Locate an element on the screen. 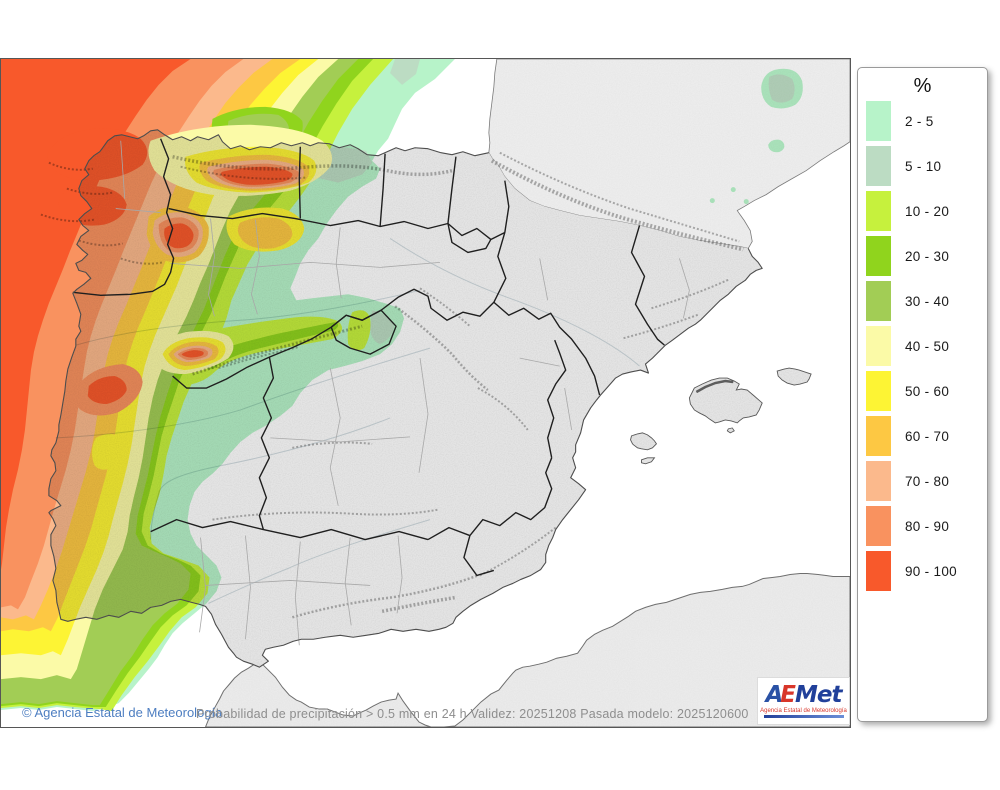 The image size is (1000, 790). legend-label: 20 - 30 is located at coordinates (927, 256).